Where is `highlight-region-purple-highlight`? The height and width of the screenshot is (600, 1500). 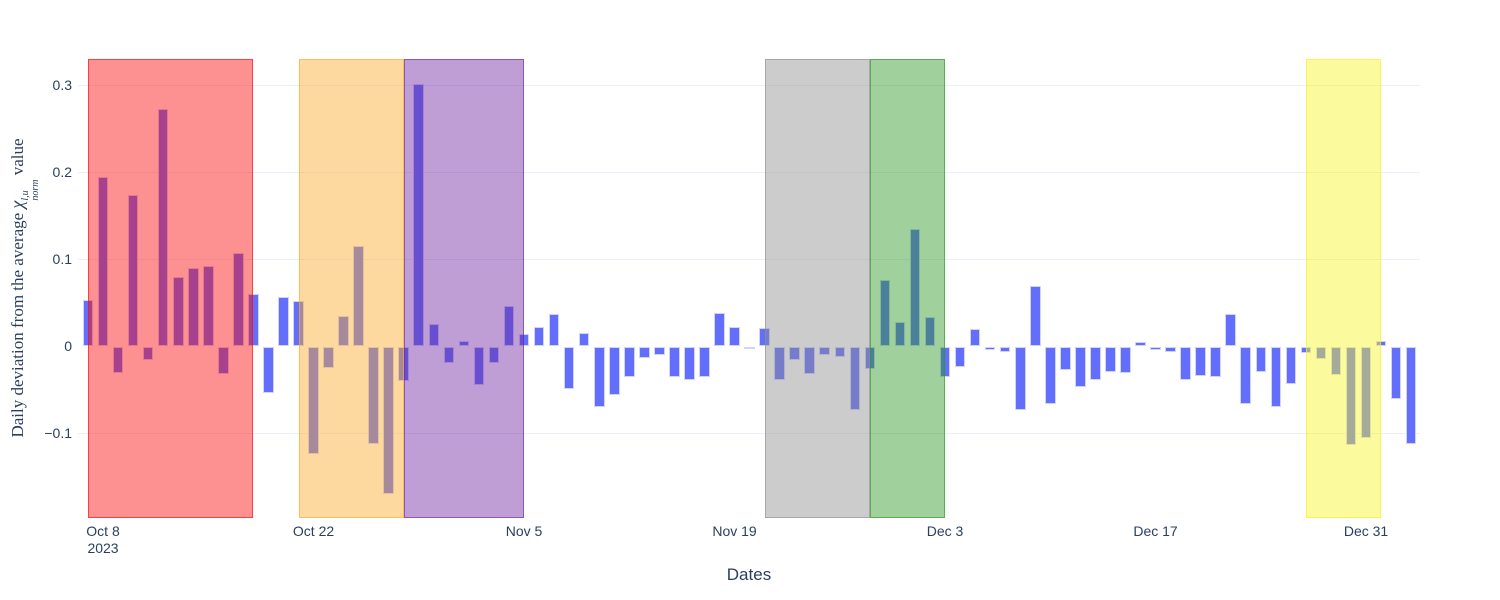
highlight-region-purple-highlight is located at coordinates (464, 288).